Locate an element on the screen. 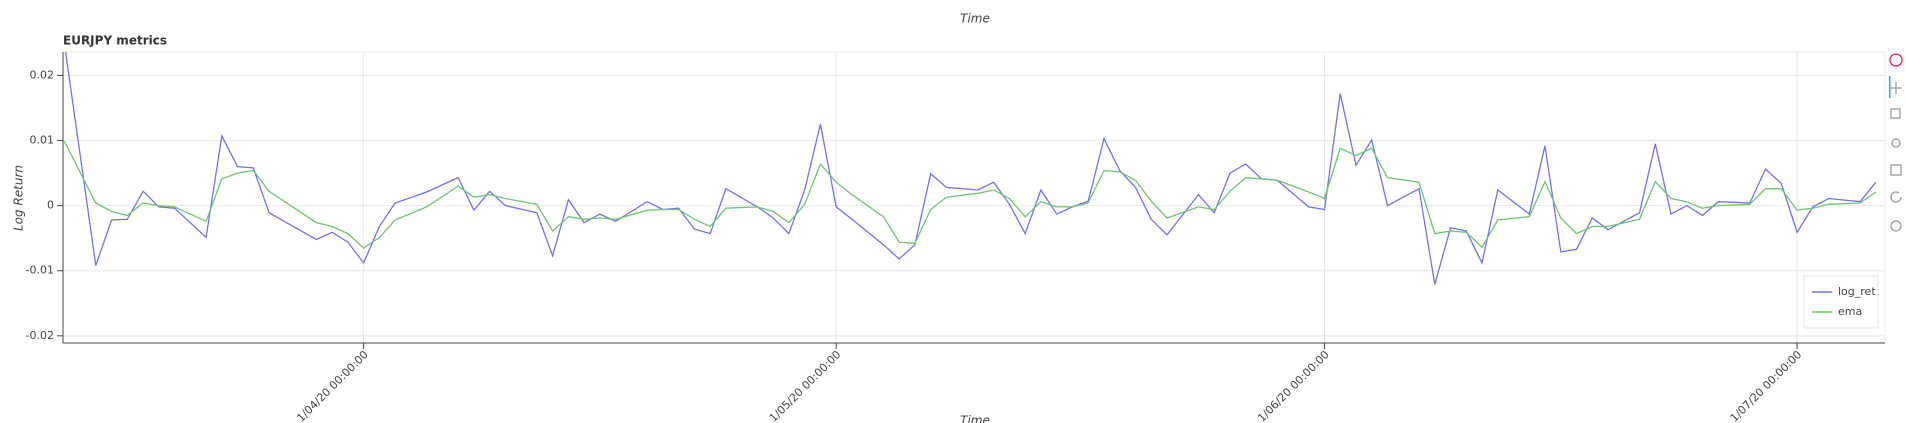 The image size is (1906, 423). active-indicator is located at coordinates (1890, 87).